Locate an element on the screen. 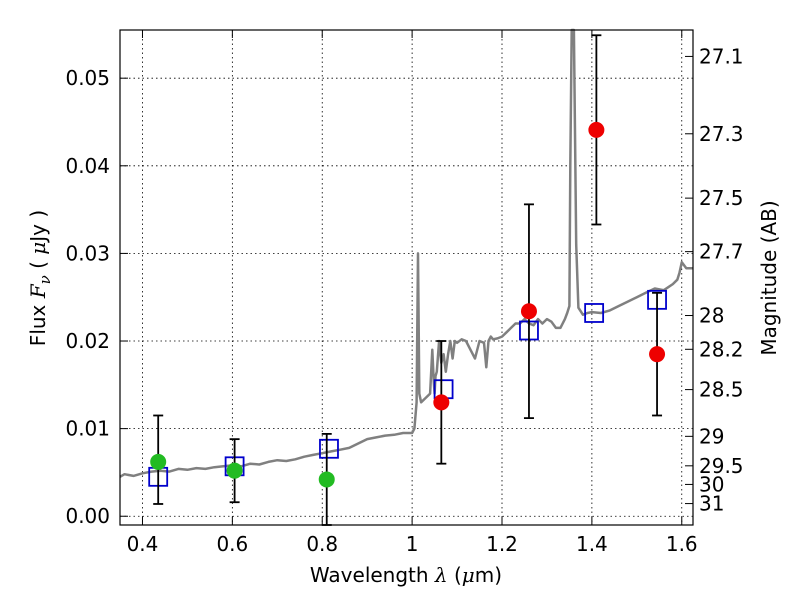 This screenshot has height=600, width=800. y-axis-label: Flux Fν ( μJy ) is located at coordinates (40, 278).